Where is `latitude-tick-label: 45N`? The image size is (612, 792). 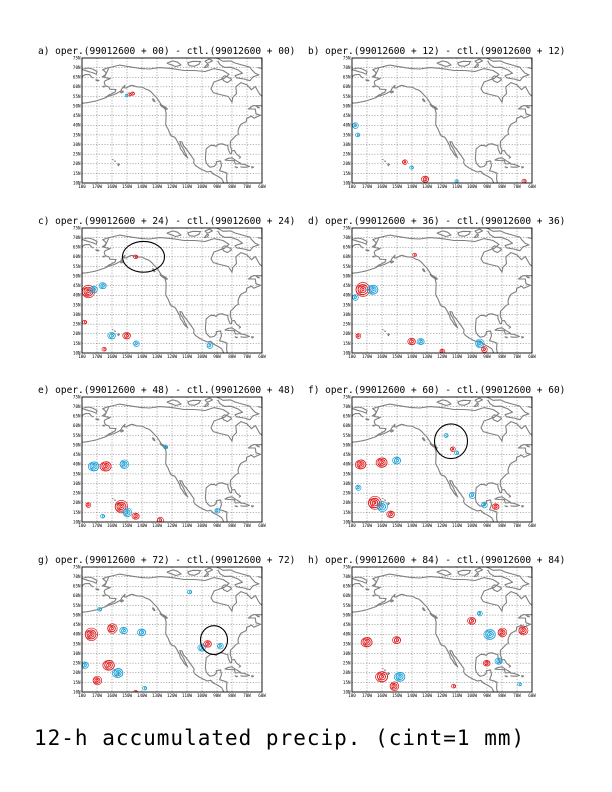 latitude-tick-label: 45N is located at coordinates (77, 115).